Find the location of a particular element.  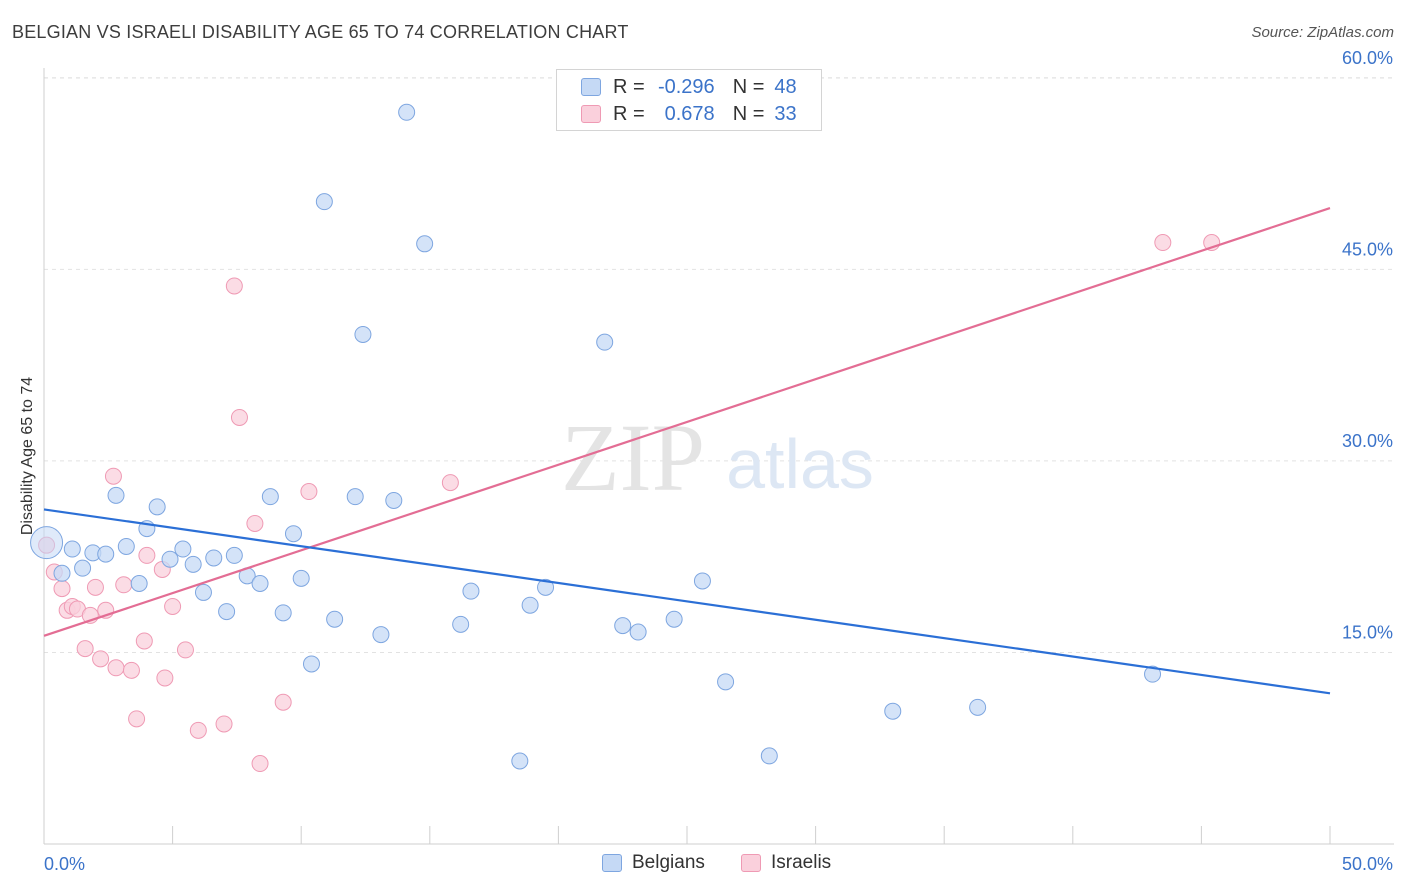

belgians-swatch is located at coordinates (591, 87).